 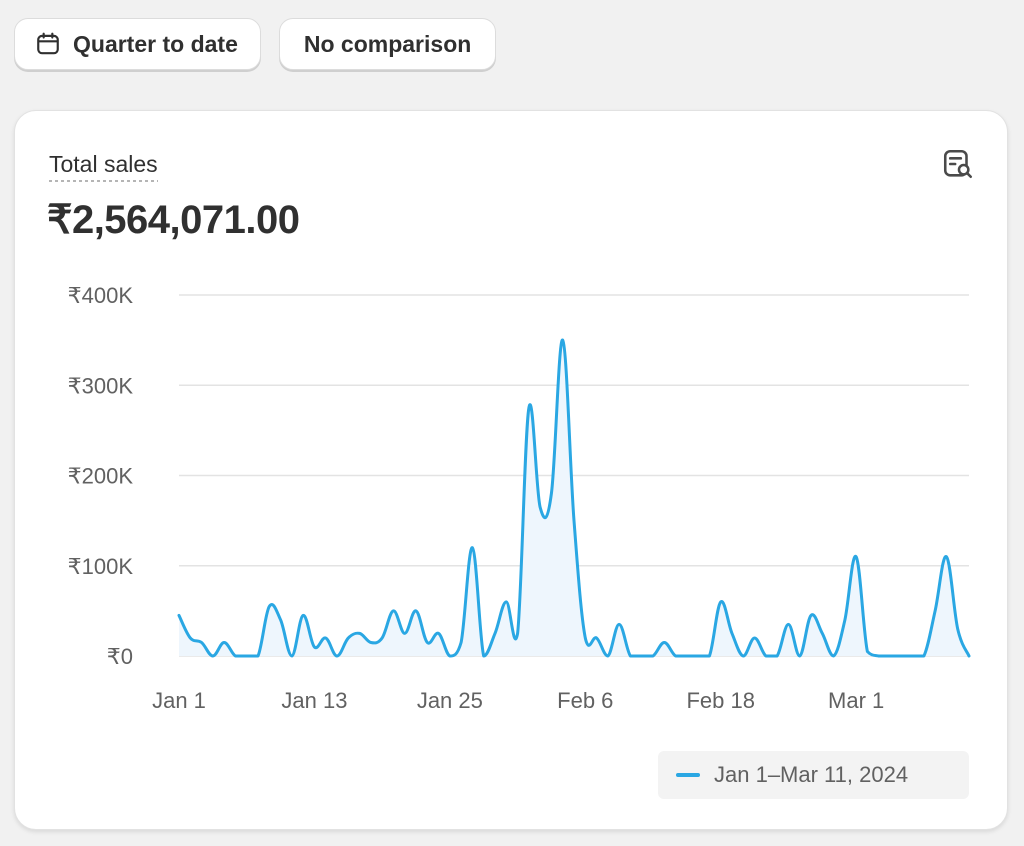 What do you see at coordinates (720, 700) in the screenshot?
I see `x-tick-label: Feb 18` at bounding box center [720, 700].